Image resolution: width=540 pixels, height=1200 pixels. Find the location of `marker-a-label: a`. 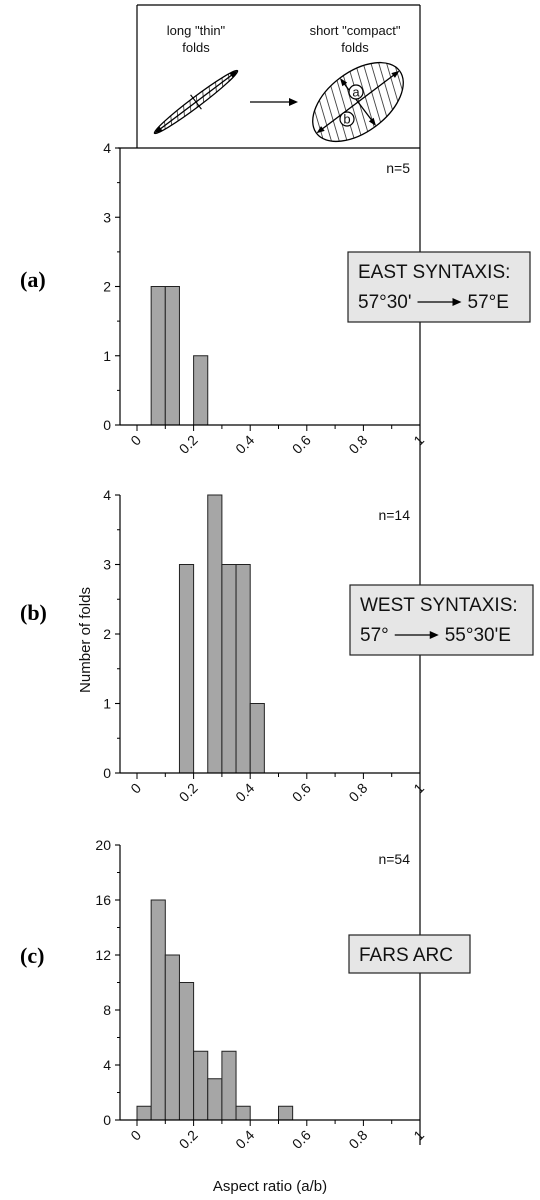

marker-a-label: a is located at coordinates (356, 92).